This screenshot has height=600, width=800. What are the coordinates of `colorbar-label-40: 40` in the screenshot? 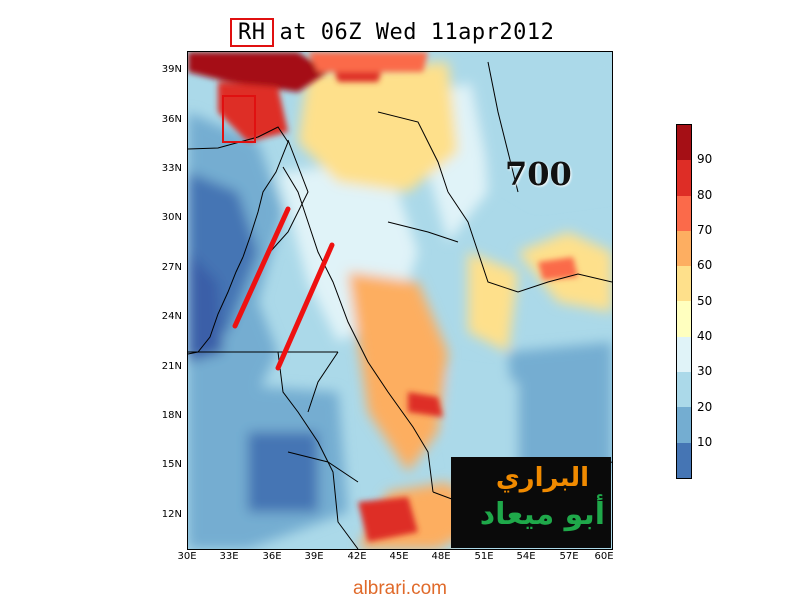 It's located at (705, 336).